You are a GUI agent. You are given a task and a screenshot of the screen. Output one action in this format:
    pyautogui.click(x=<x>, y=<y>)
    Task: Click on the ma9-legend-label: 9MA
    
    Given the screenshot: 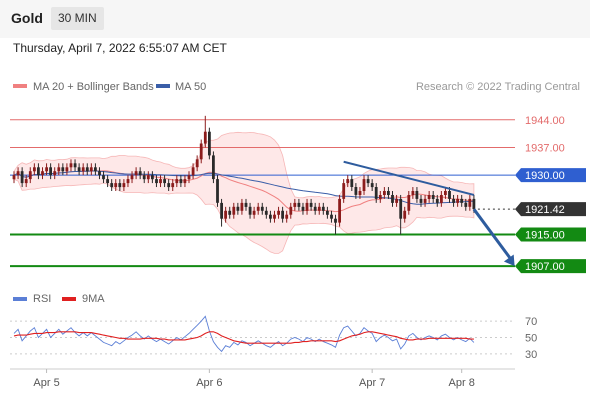 What is the action you would take?
    pyautogui.click(x=93, y=299)
    